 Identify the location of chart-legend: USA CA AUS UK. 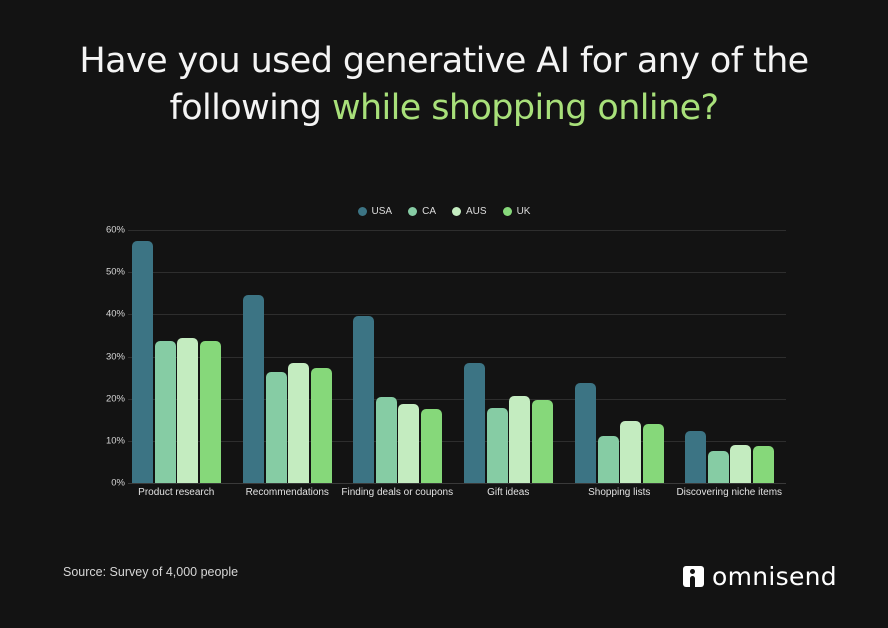
(444, 211).